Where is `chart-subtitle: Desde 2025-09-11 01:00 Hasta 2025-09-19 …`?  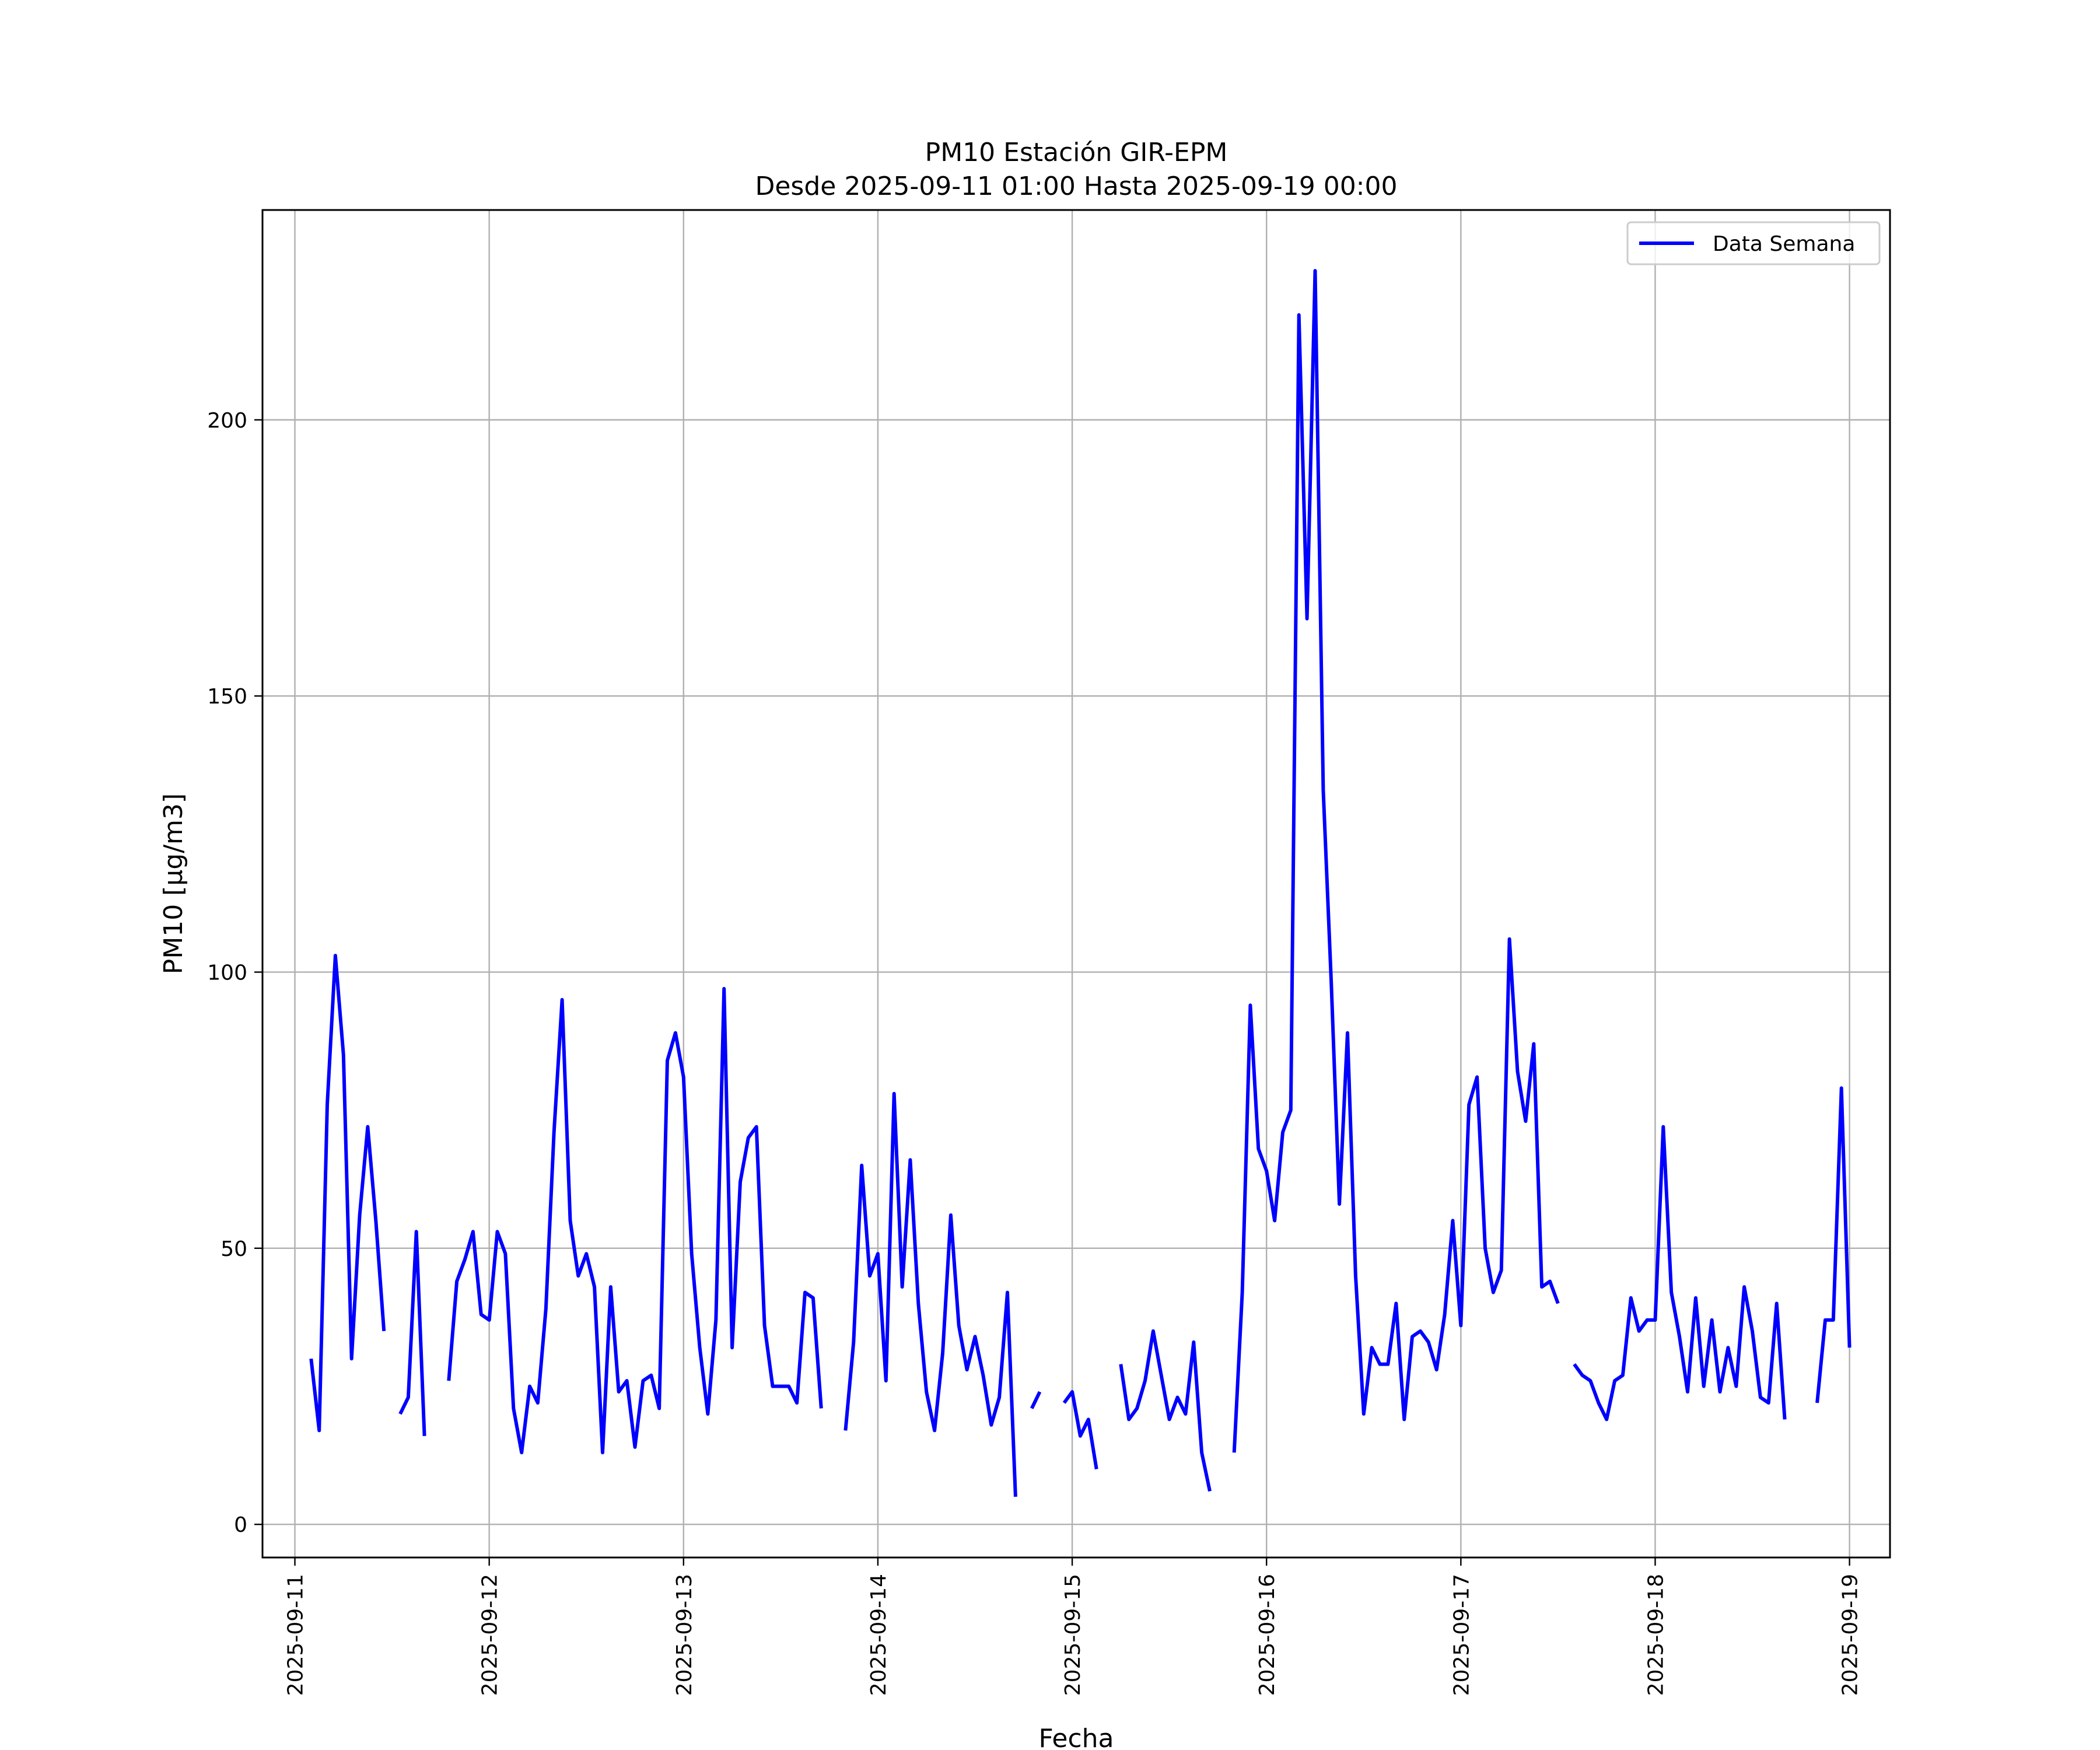
chart-subtitle: Desde 2025-09-11 01:00 Hasta 2025-09-19 … is located at coordinates (1076, 187).